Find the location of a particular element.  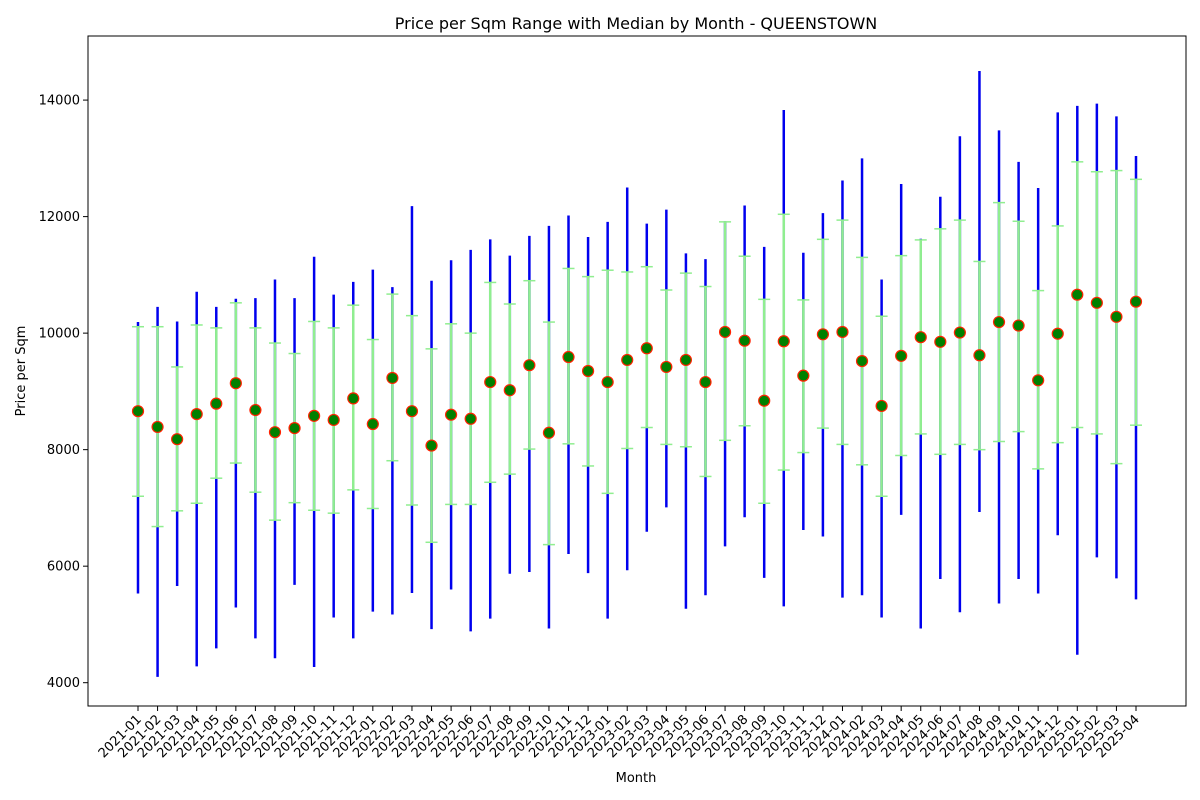

y-tick-label: 6000 is located at coordinates (63, 567).